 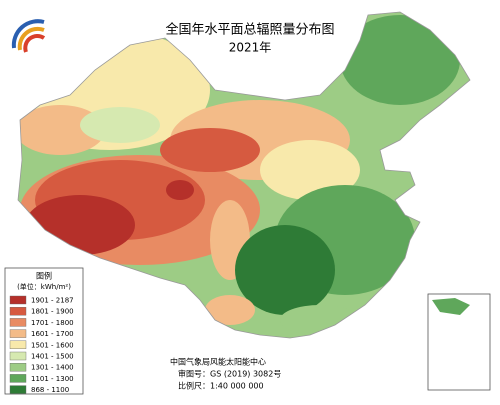 What do you see at coordinates (44, 286) in the screenshot?
I see `legend-unit: (单位：kWh/m²)` at bounding box center [44, 286].